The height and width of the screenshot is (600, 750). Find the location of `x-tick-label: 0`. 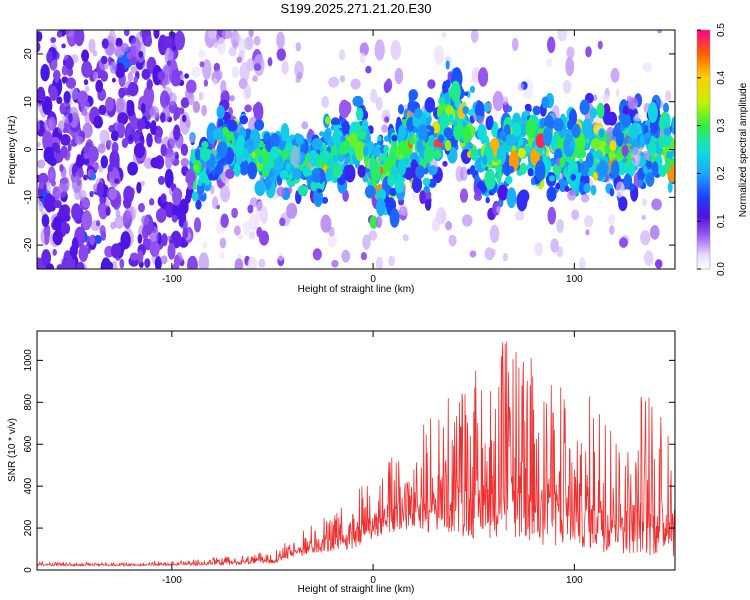

x-tick-label: 0 is located at coordinates (373, 580).